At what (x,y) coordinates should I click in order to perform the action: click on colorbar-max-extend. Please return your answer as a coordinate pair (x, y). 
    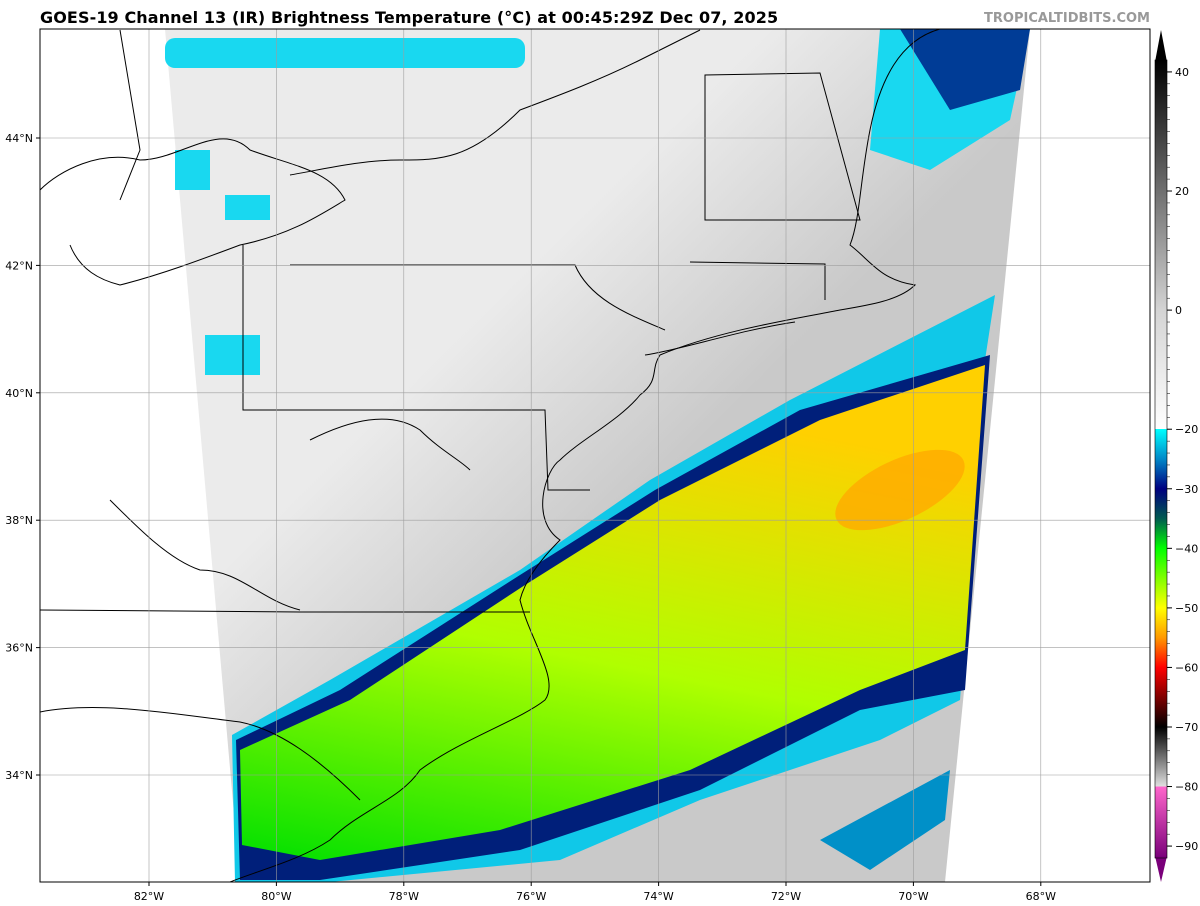
    Looking at the image, I should click on (1161, 46).